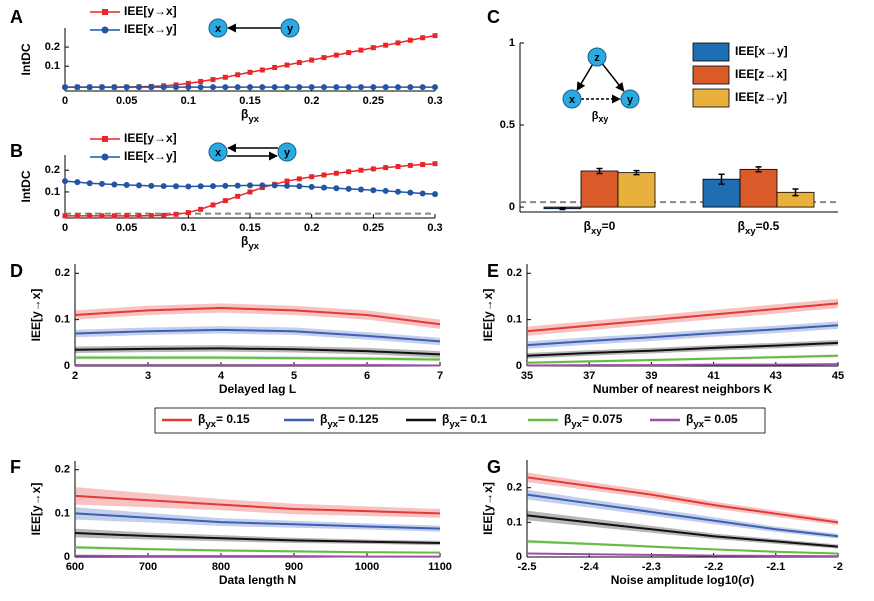  What do you see at coordinates (16, 271) in the screenshot?
I see `panel-label: D` at bounding box center [16, 271].